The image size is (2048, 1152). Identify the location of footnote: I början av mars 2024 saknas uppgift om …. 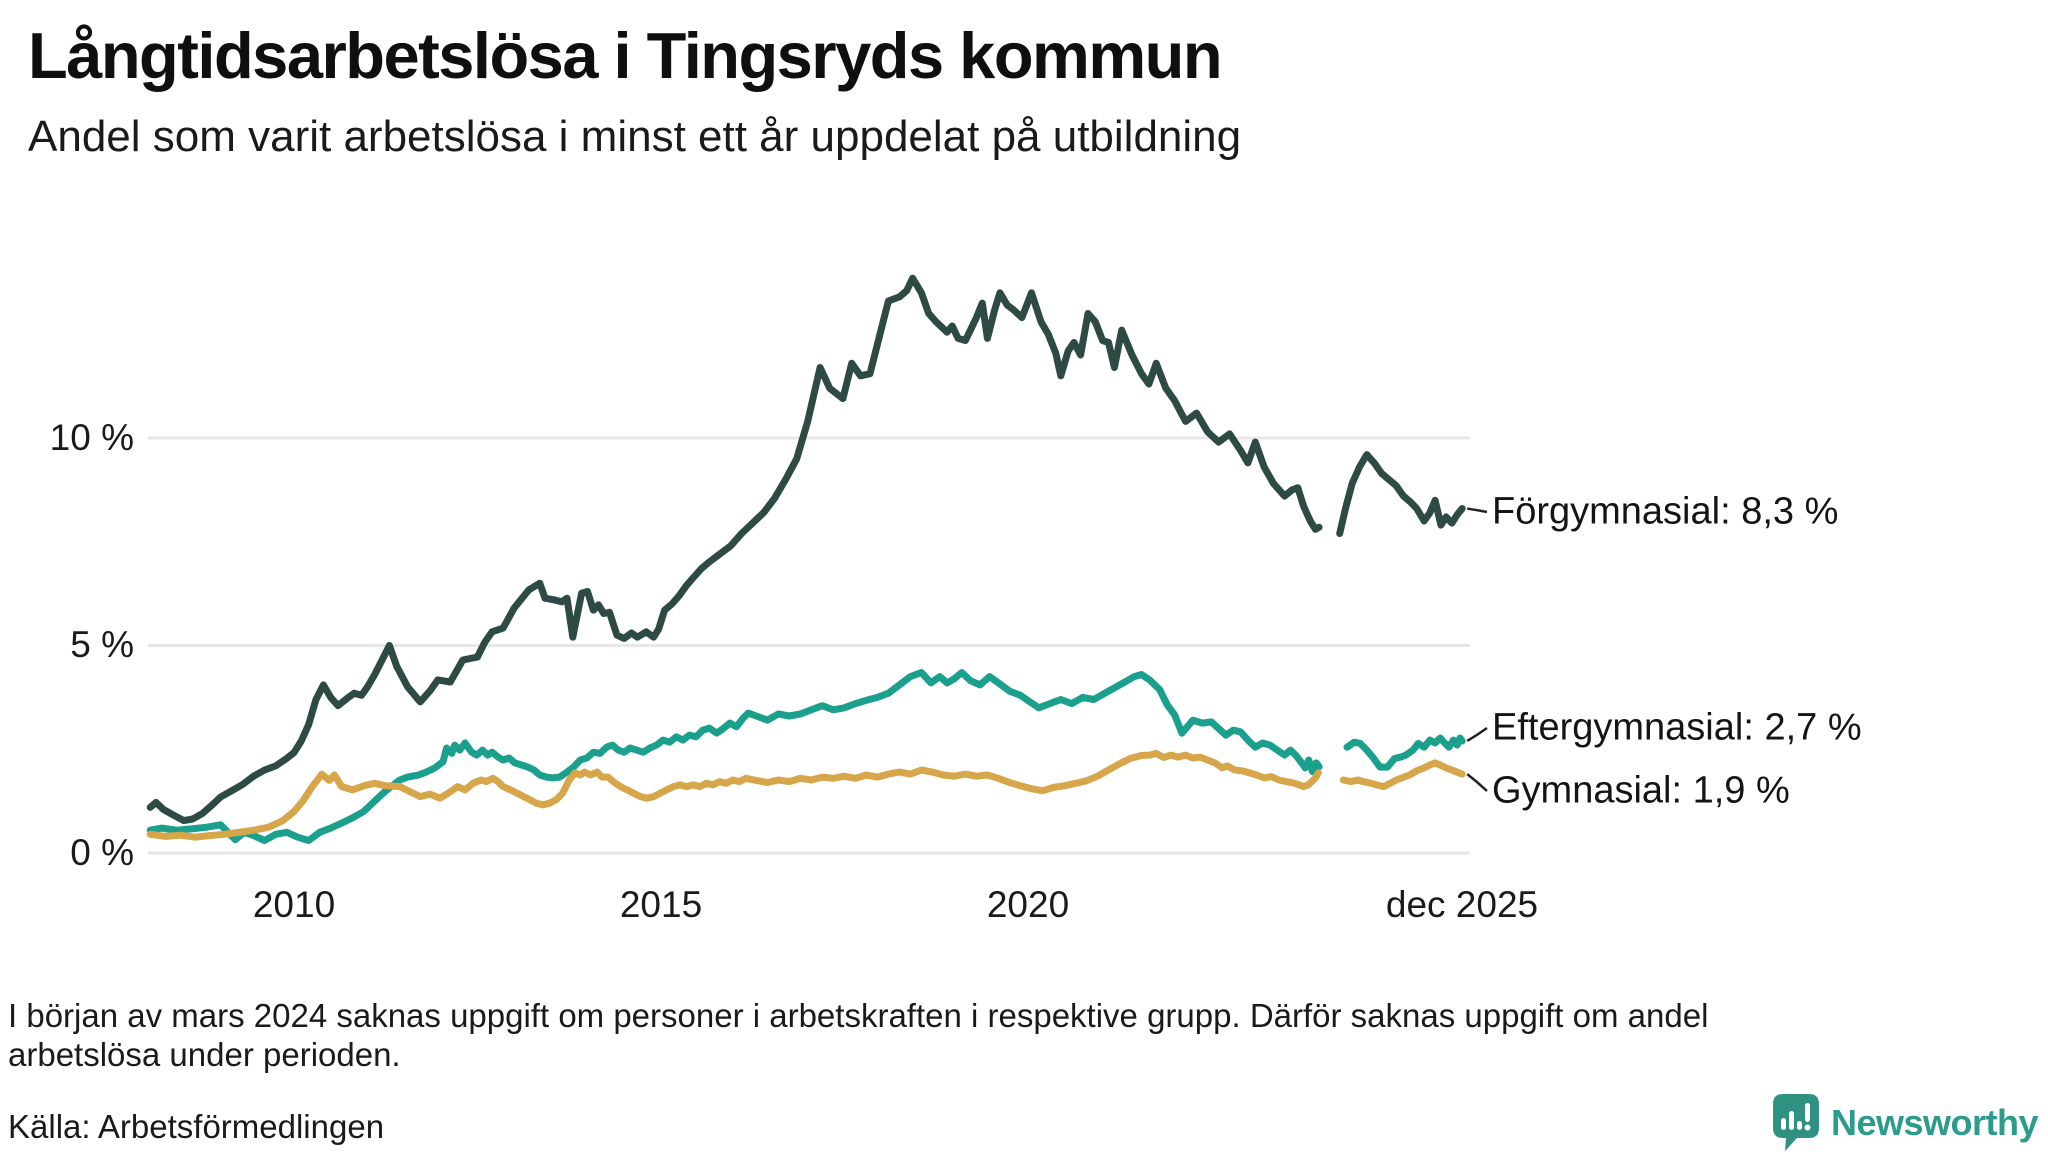
(858, 1035).